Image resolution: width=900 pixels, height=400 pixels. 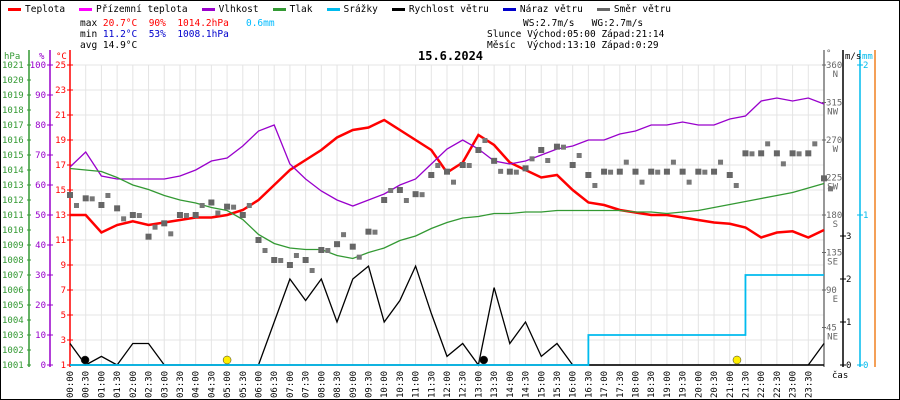 What do you see at coordinates (212, 384) in the screenshot?
I see `time-tick-label: 04:30` at bounding box center [212, 384].